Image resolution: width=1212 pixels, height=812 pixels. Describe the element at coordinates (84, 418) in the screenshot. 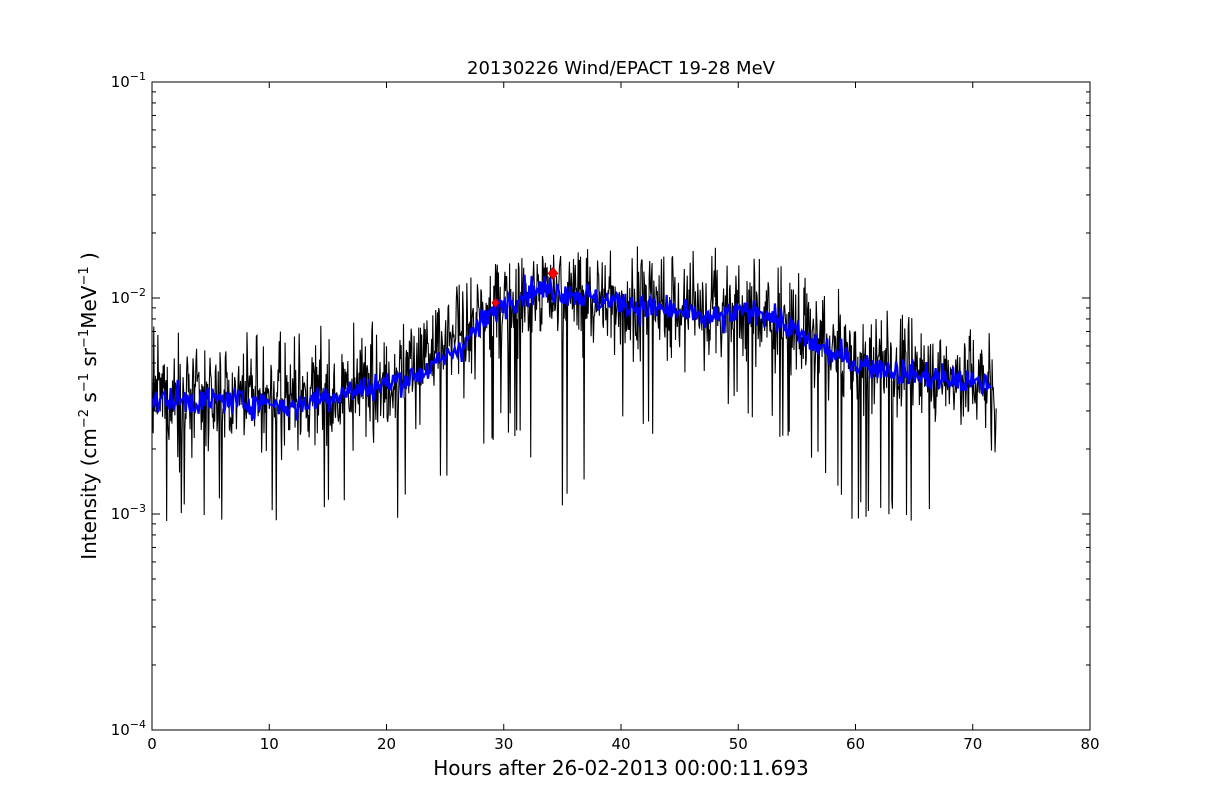

I see `y-label-exp-cm: −2` at that location.